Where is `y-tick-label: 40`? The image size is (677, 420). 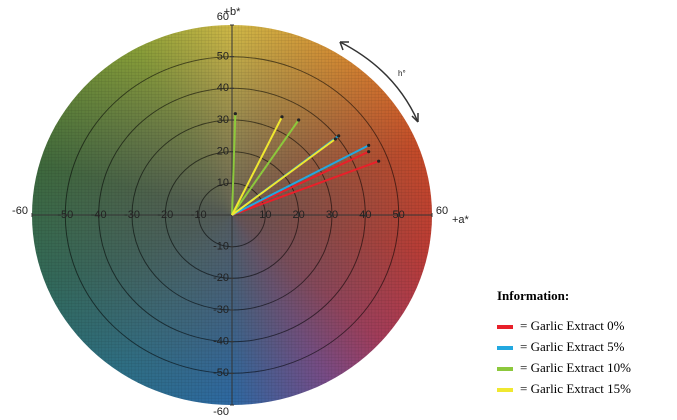
y-tick-label: 40 is located at coordinates (223, 88).